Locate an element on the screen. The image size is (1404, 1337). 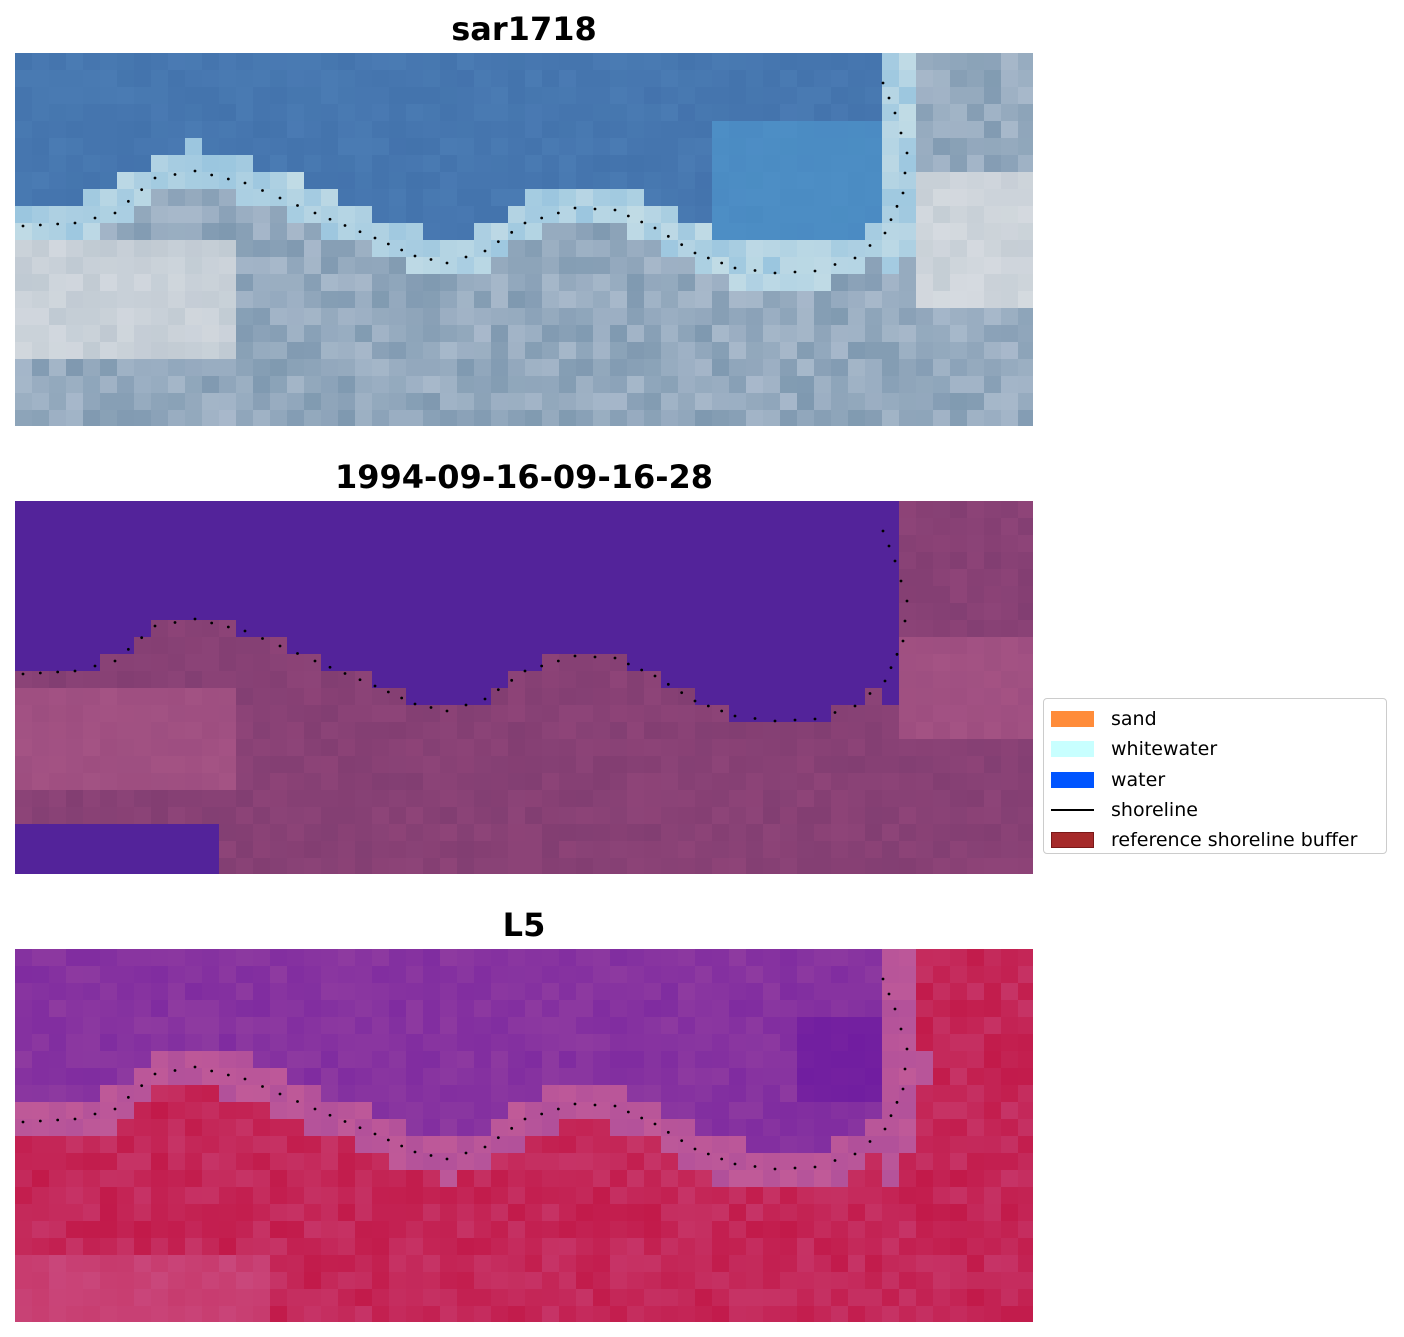
panel-title-rgb: sar1718 is located at coordinates (524, 29).